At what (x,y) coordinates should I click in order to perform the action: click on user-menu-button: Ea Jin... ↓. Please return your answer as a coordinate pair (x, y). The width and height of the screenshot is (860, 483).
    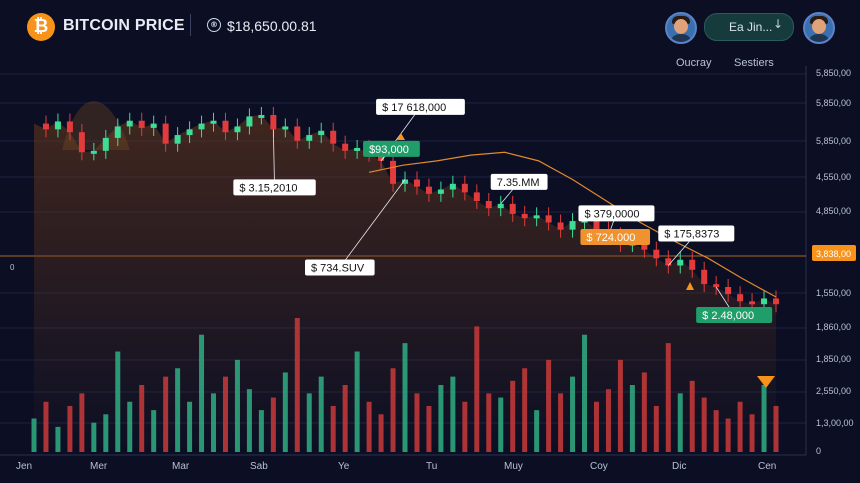
    Looking at the image, I should click on (749, 27).